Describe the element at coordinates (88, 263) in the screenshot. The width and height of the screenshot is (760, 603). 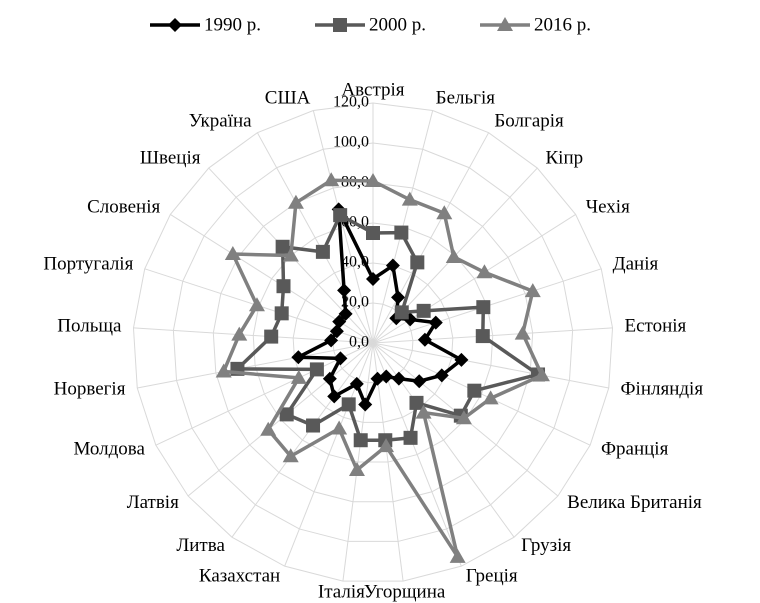
I see `category-label: Португалія` at that location.